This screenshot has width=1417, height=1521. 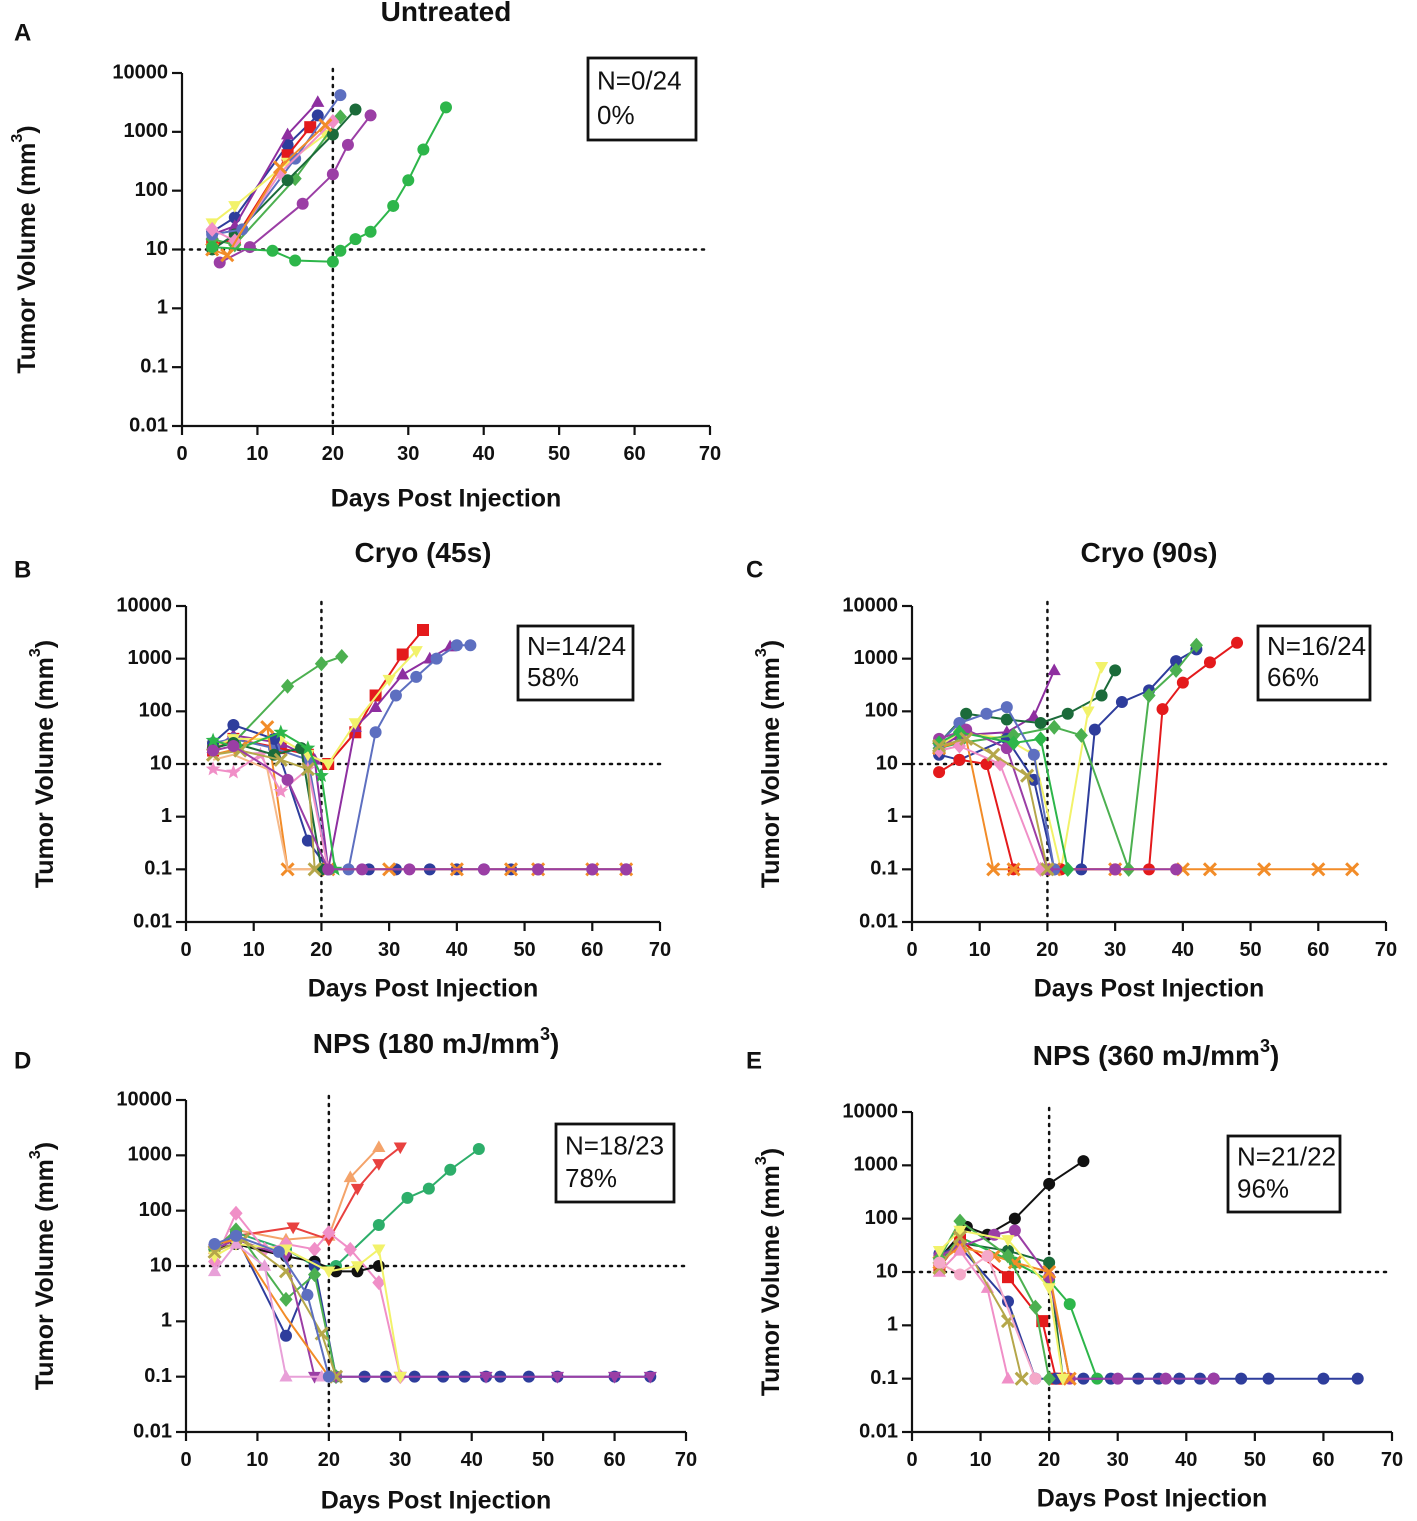 I want to click on chart-title: Cryo (90s), so click(x=1149, y=552).